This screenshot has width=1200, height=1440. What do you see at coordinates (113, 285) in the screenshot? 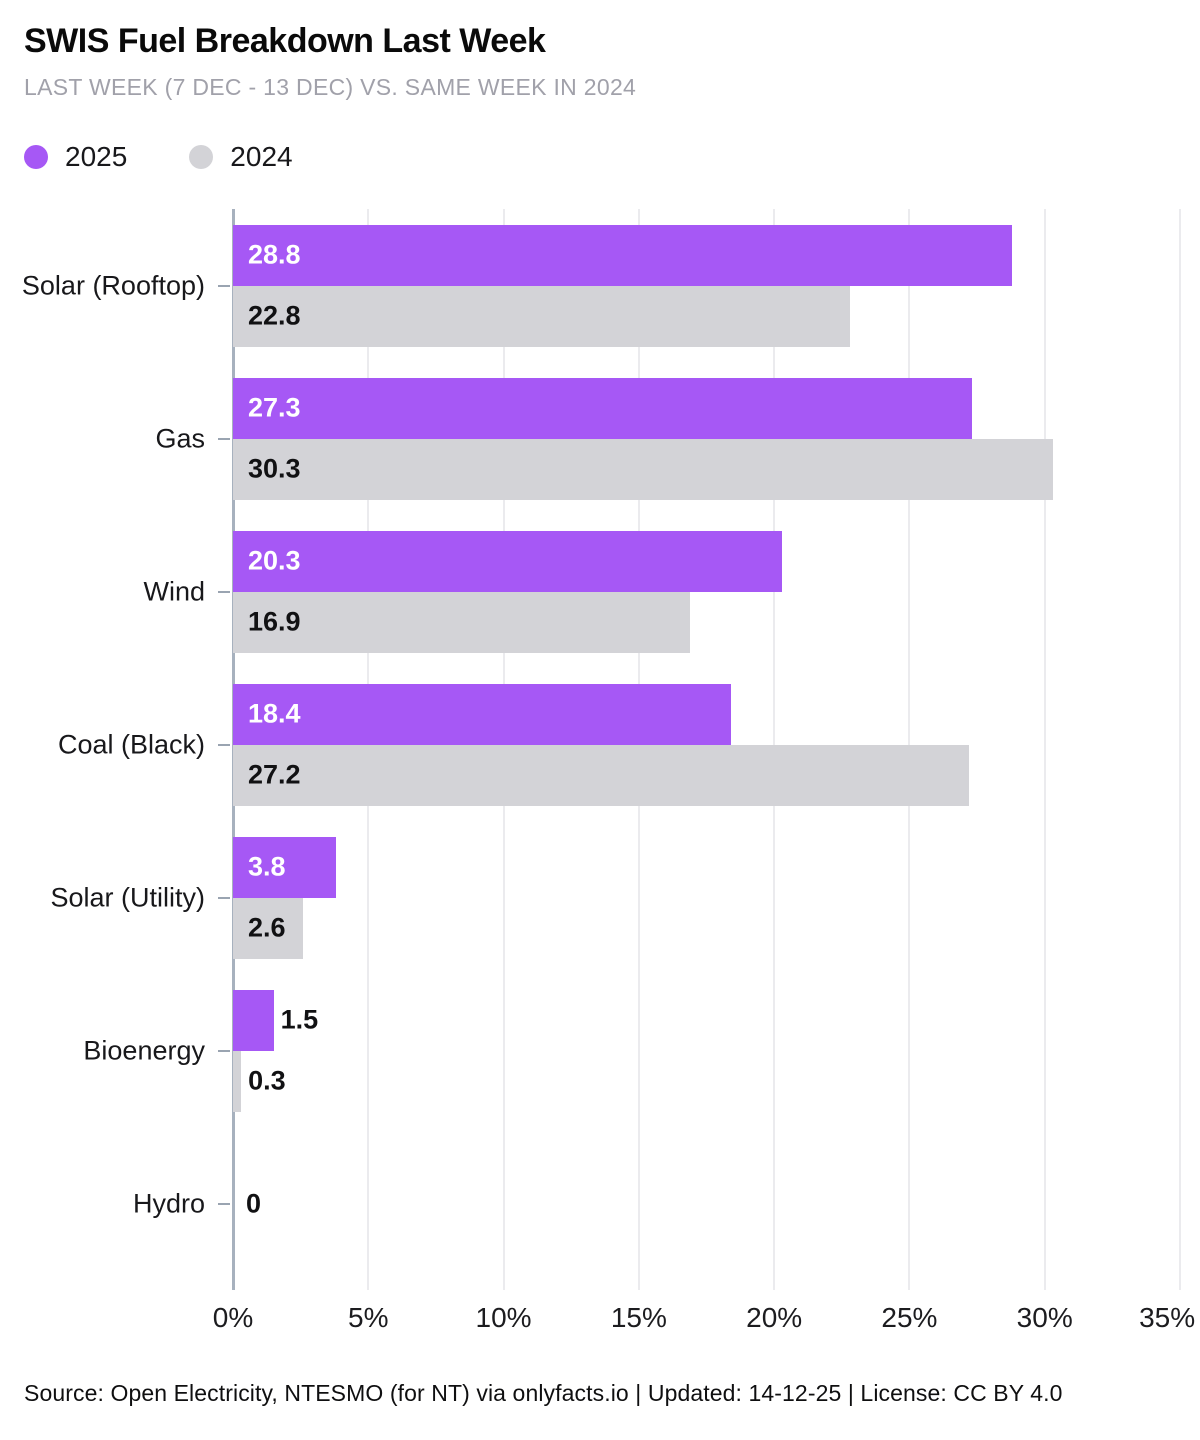
I see `category-label: Solar (Rooftop)` at bounding box center [113, 285].